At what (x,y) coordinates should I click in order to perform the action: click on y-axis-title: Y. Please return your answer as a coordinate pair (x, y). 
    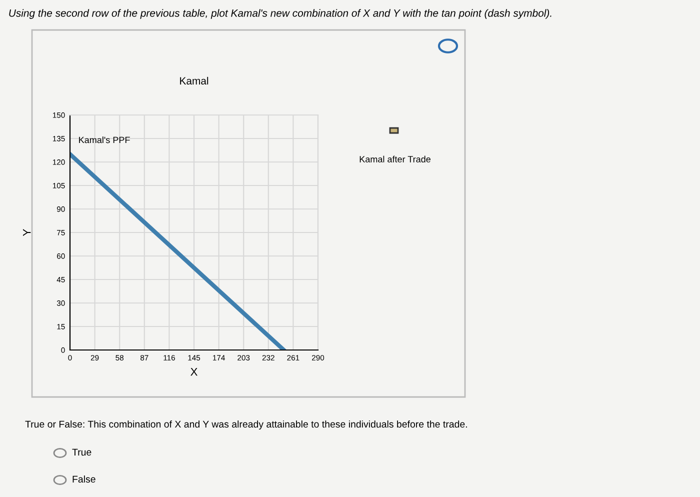
    Looking at the image, I should click on (27, 232).